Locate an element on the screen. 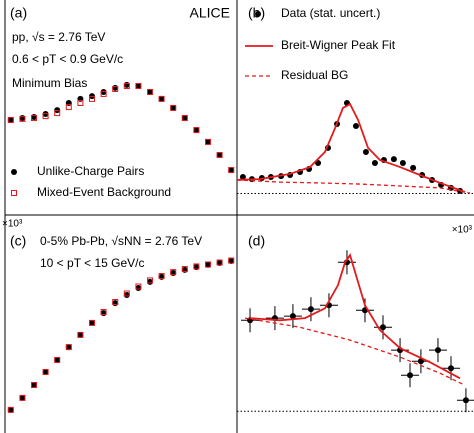  panel-label: (a) is located at coordinates (18, 13).